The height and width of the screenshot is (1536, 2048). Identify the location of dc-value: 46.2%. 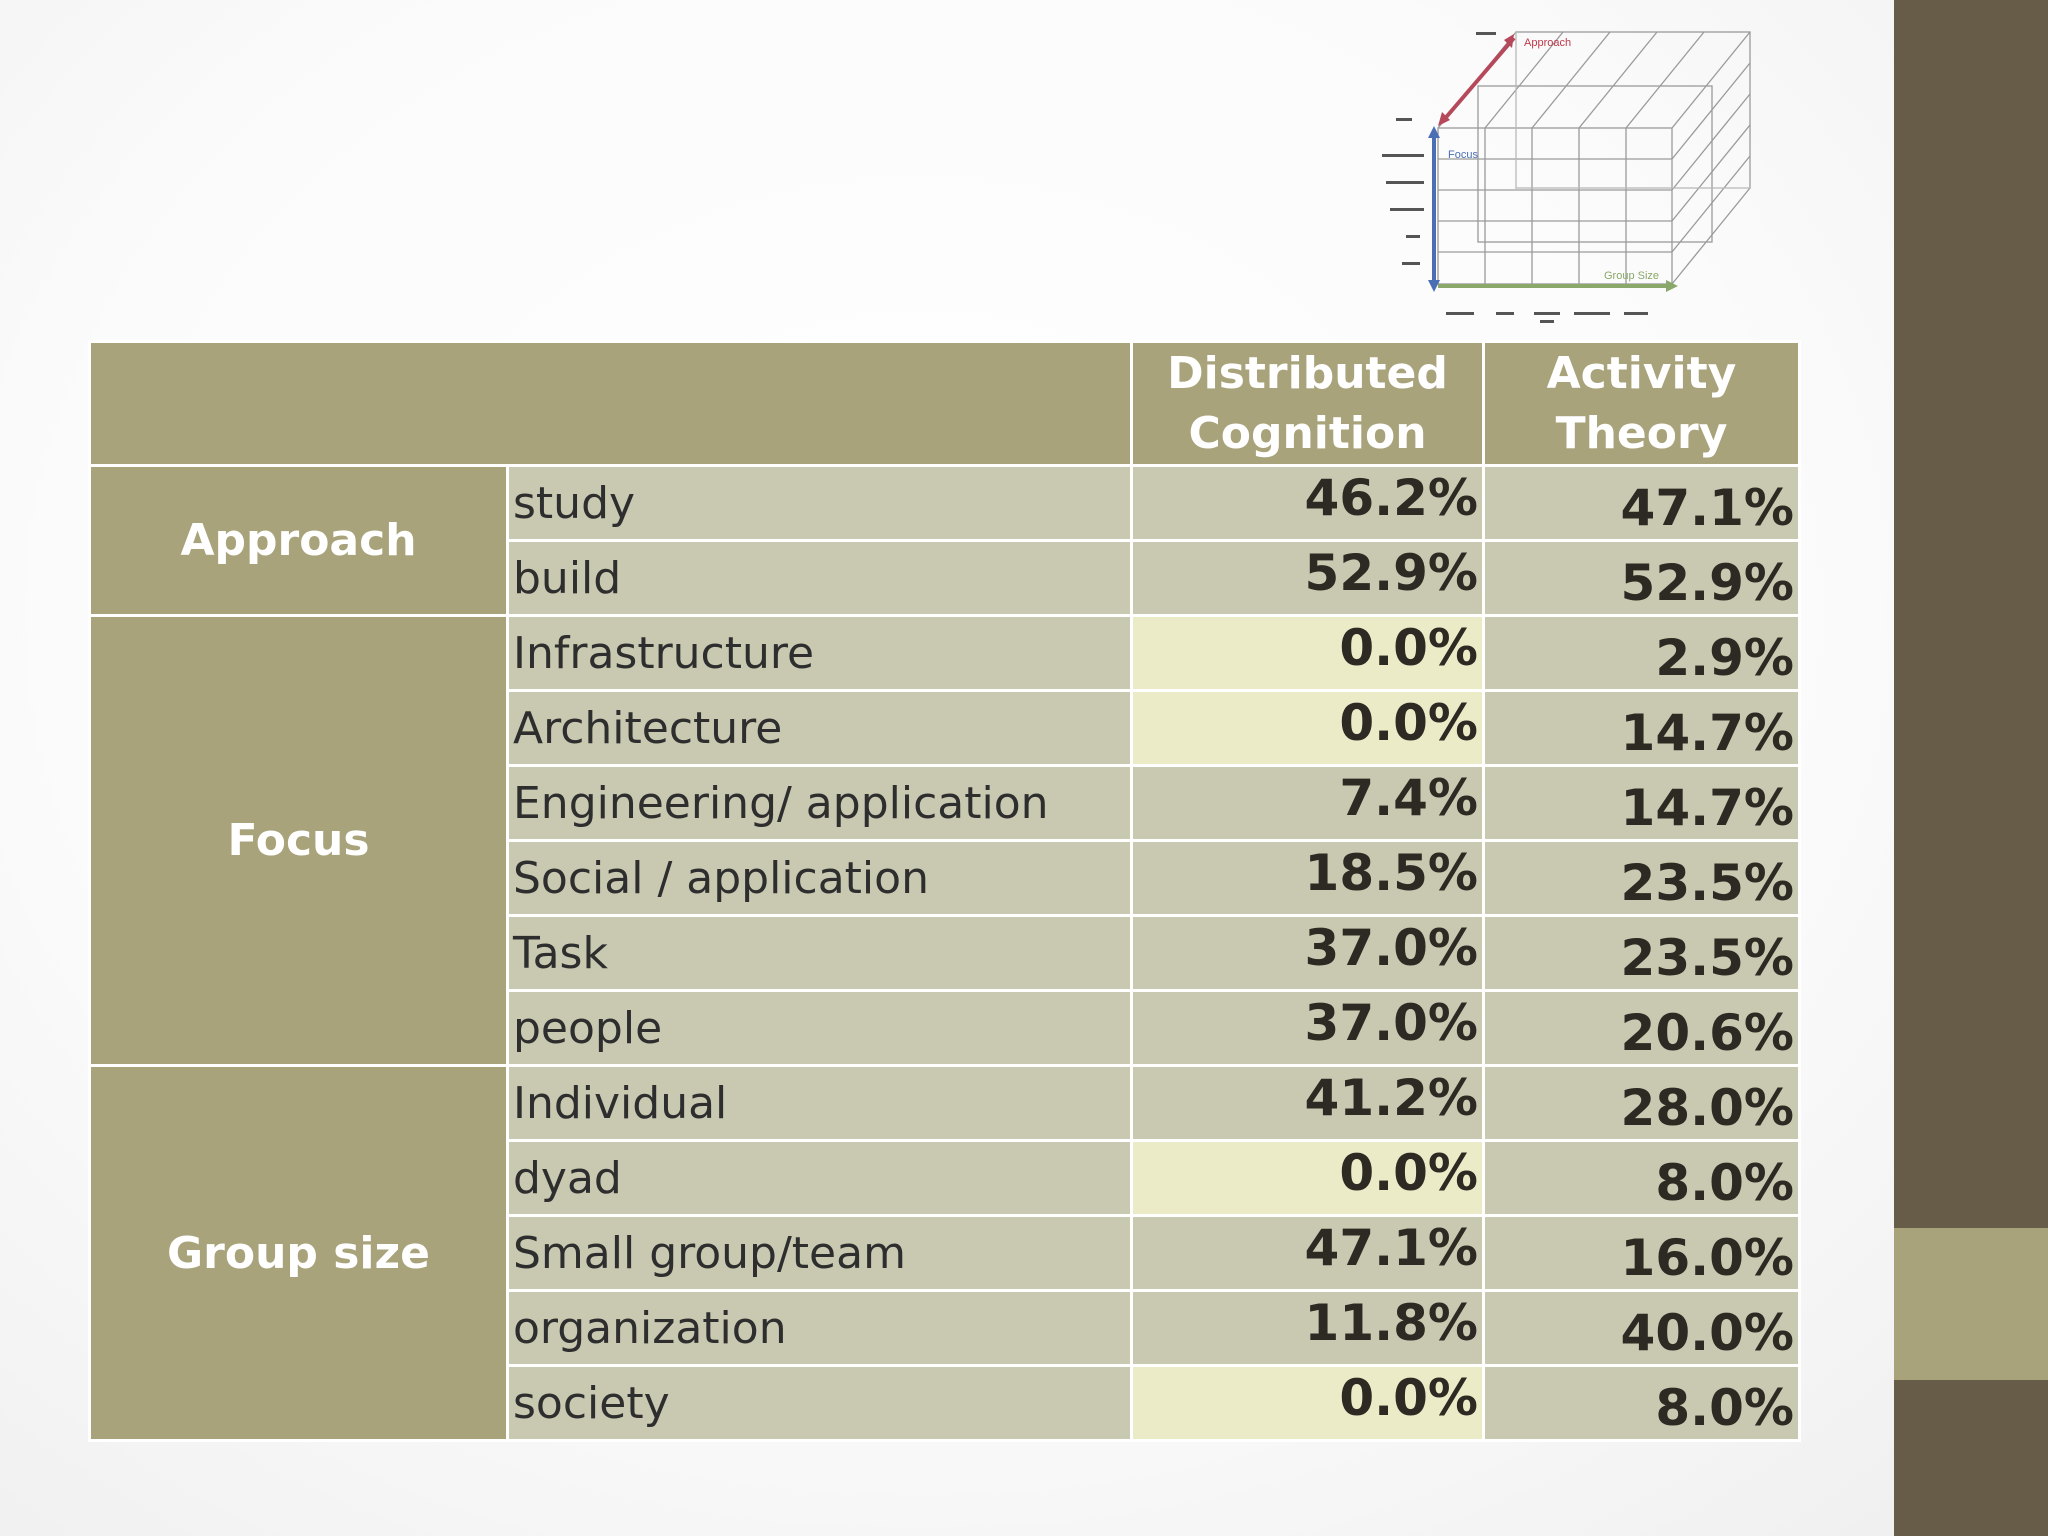
(1307, 503).